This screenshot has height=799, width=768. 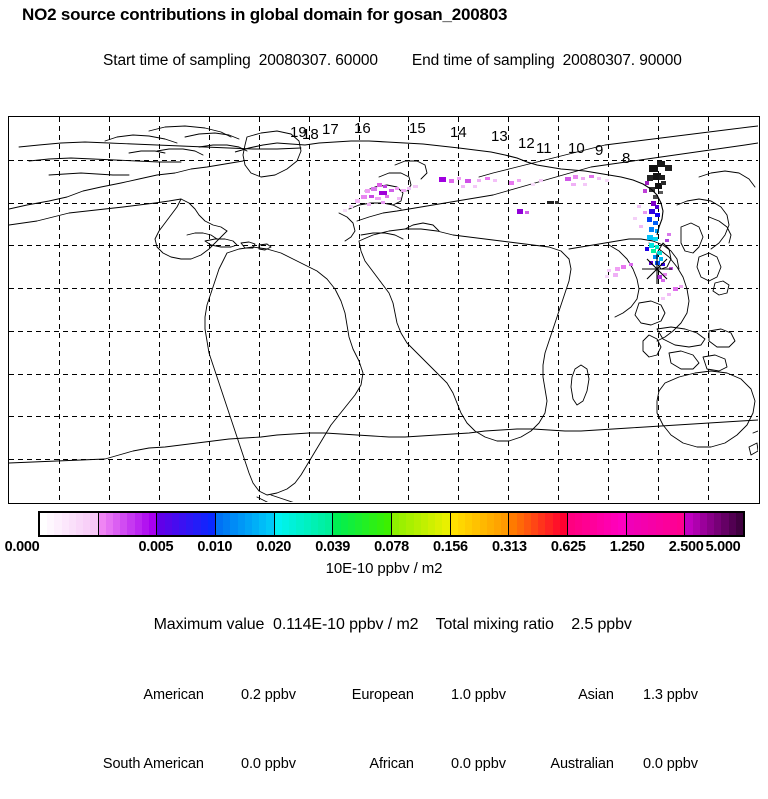 I want to click on trajectory-label-18: 18, so click(x=310, y=134).